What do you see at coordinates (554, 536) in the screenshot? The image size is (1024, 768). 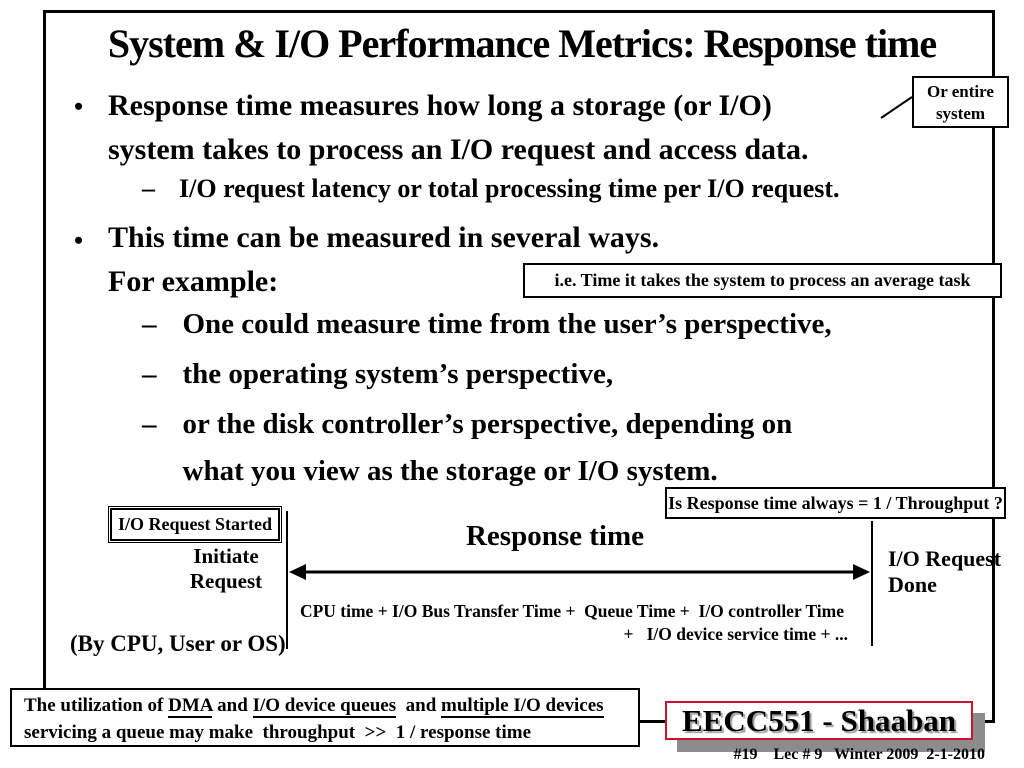 I see `response-time-label: Response time` at bounding box center [554, 536].